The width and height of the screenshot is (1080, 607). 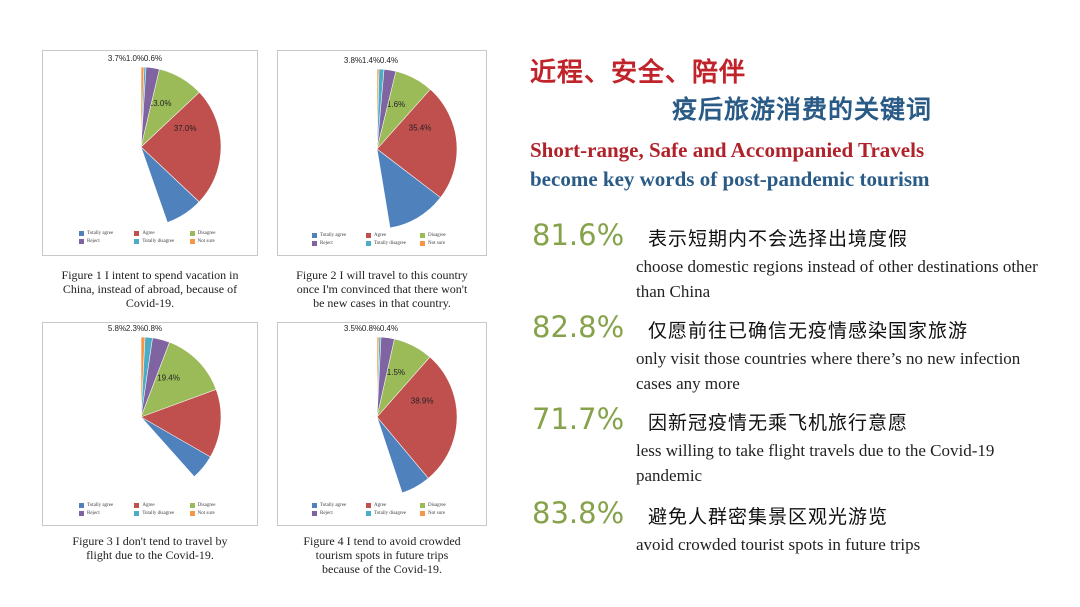 What do you see at coordinates (168, 378) in the screenshot?
I see `pie-data-label: 19.4%` at bounding box center [168, 378].